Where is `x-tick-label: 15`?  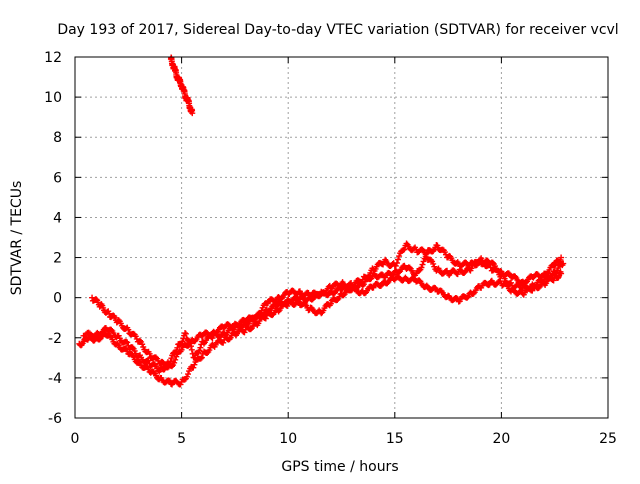
x-tick-label: 15 is located at coordinates (395, 439).